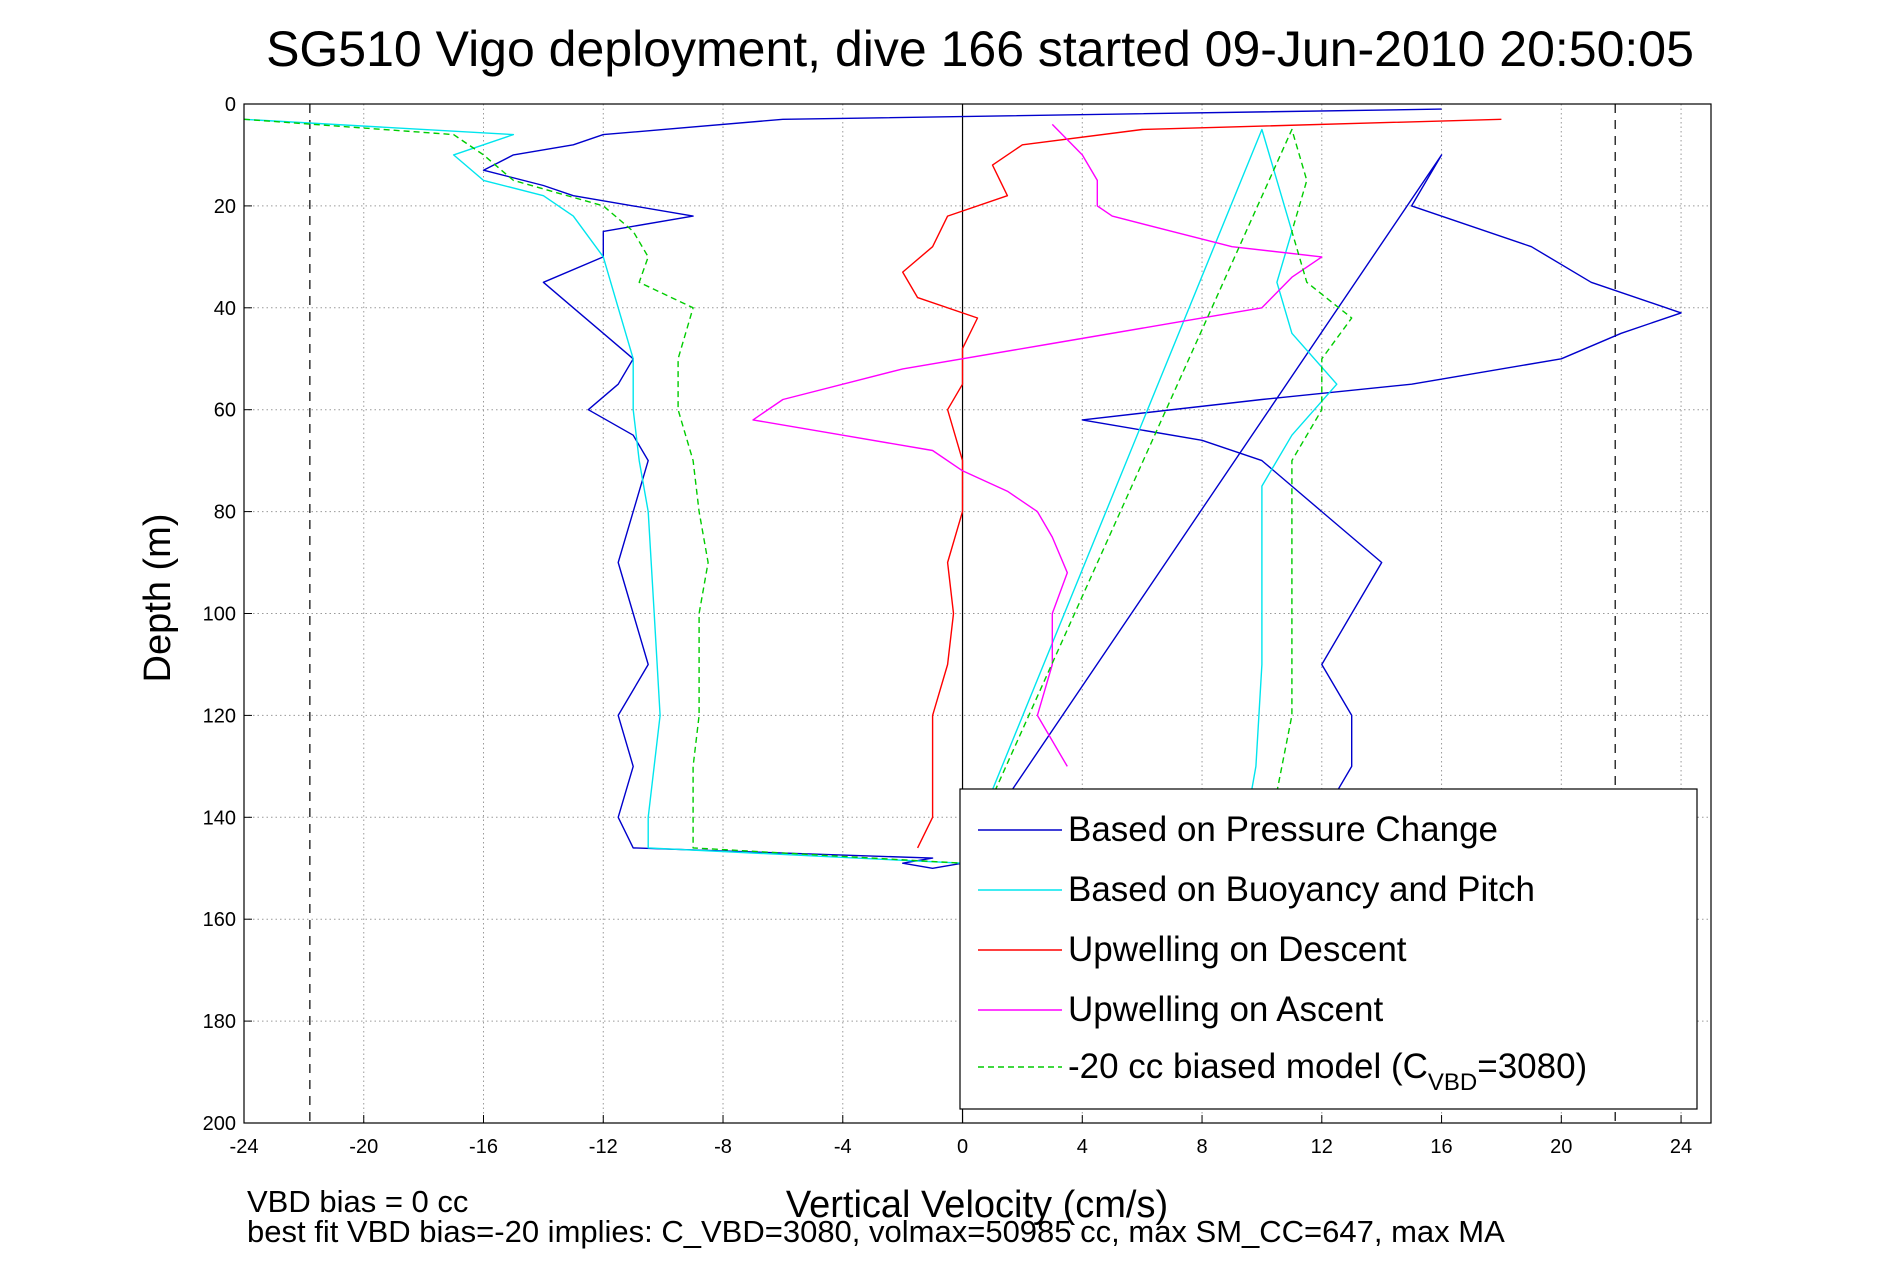  I want to click on legend-label: Upwelling on Ascent, so click(1225, 1009).